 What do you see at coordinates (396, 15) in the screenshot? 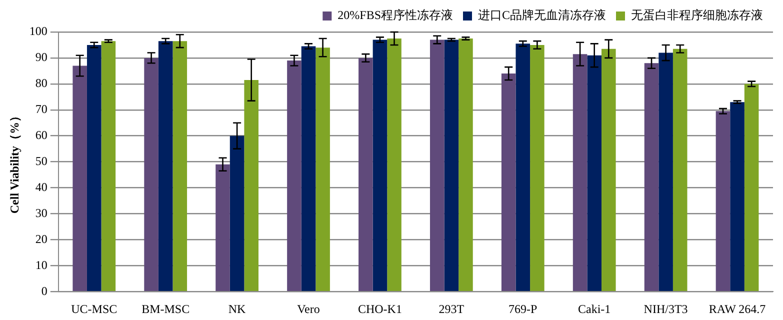
I see `legend-label: 20%FBS程序性冻存液` at bounding box center [396, 15].